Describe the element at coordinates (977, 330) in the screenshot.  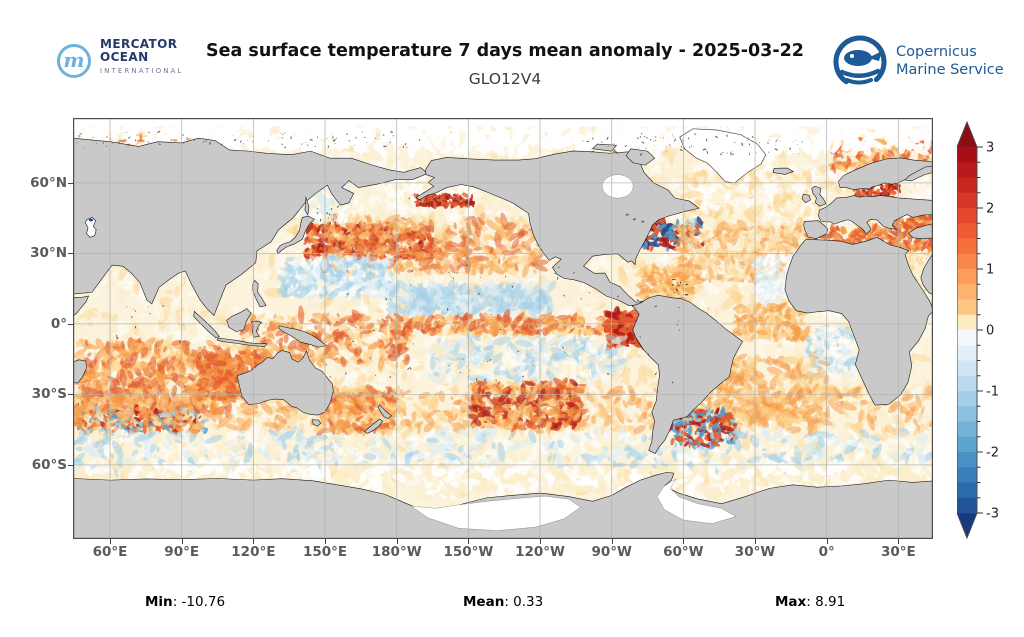
I see `colorbar-svg: 3 2 1 0 -1 -2 -3` at that location.